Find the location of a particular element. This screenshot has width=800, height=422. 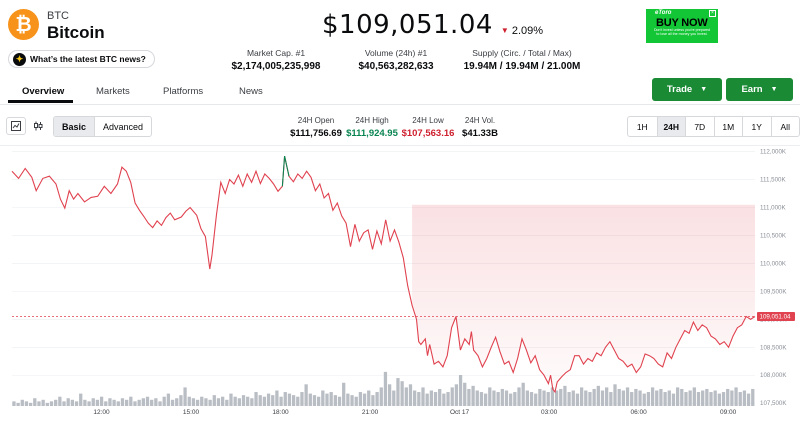

tab-overview: Overview is located at coordinates (43, 91).